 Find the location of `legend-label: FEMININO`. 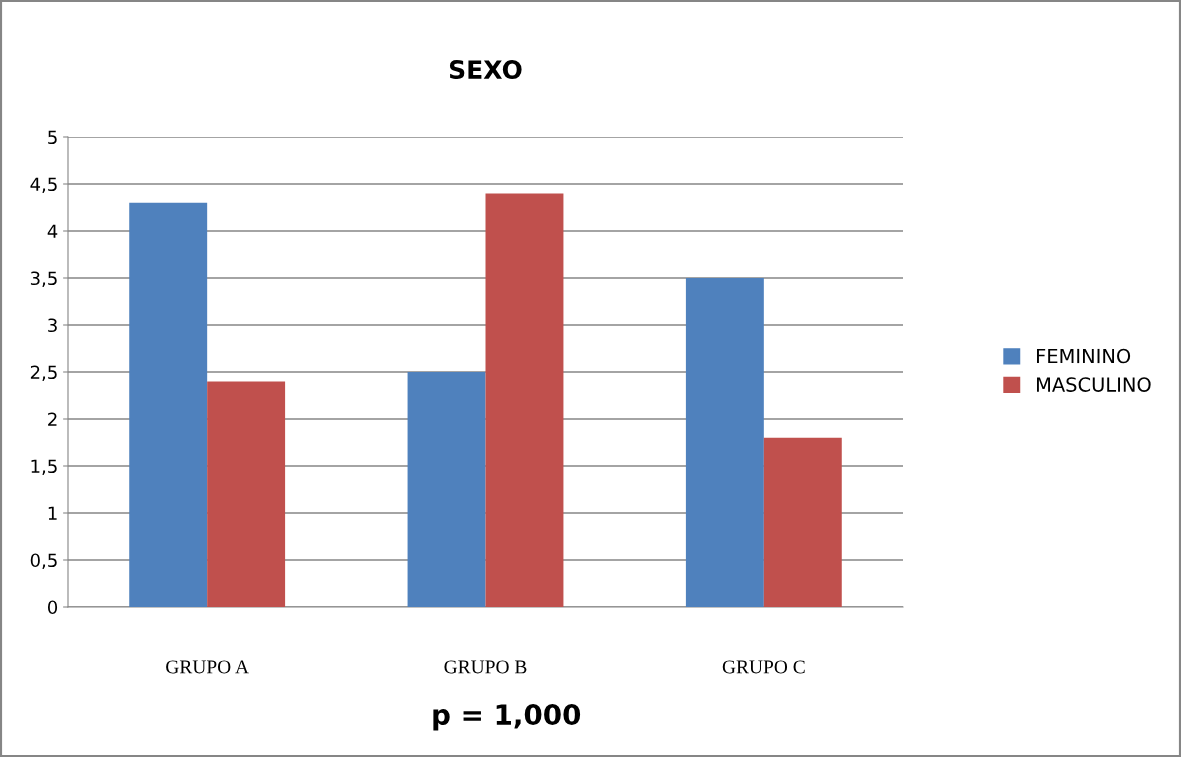

legend-label: FEMININO is located at coordinates (1084, 356).